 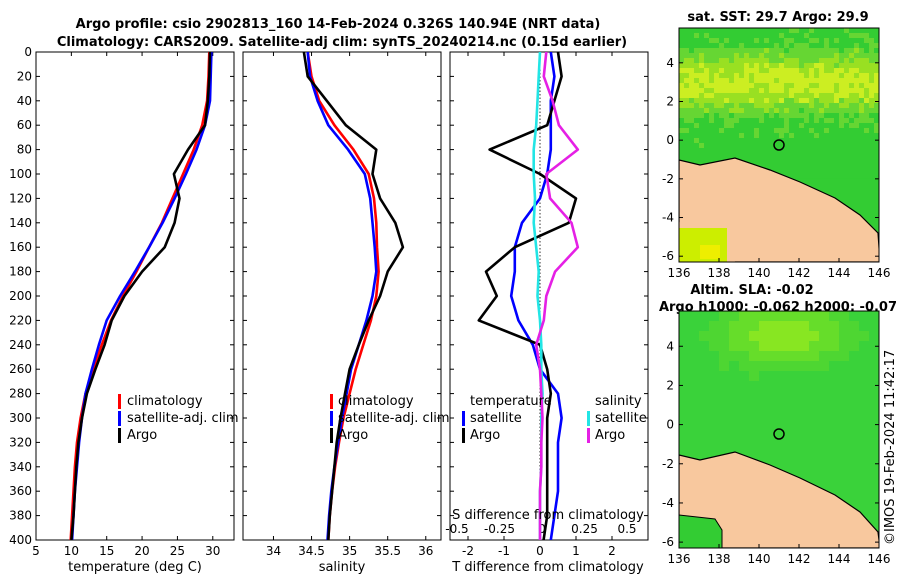 I want to click on map-x-tick-label: 136, so click(x=679, y=559).